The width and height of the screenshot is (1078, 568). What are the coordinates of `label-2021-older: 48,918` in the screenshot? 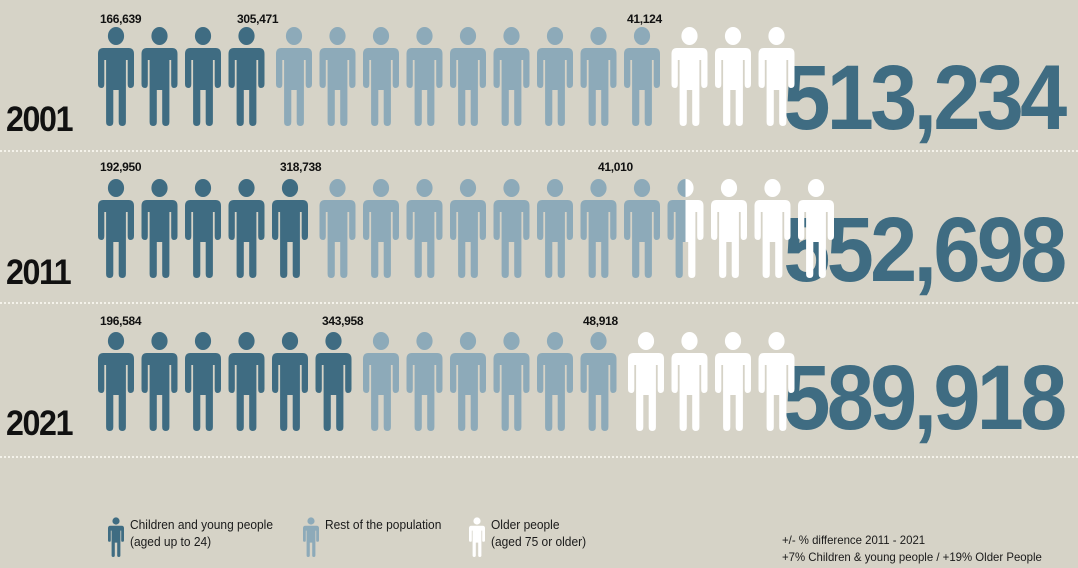 It's located at (600, 321).